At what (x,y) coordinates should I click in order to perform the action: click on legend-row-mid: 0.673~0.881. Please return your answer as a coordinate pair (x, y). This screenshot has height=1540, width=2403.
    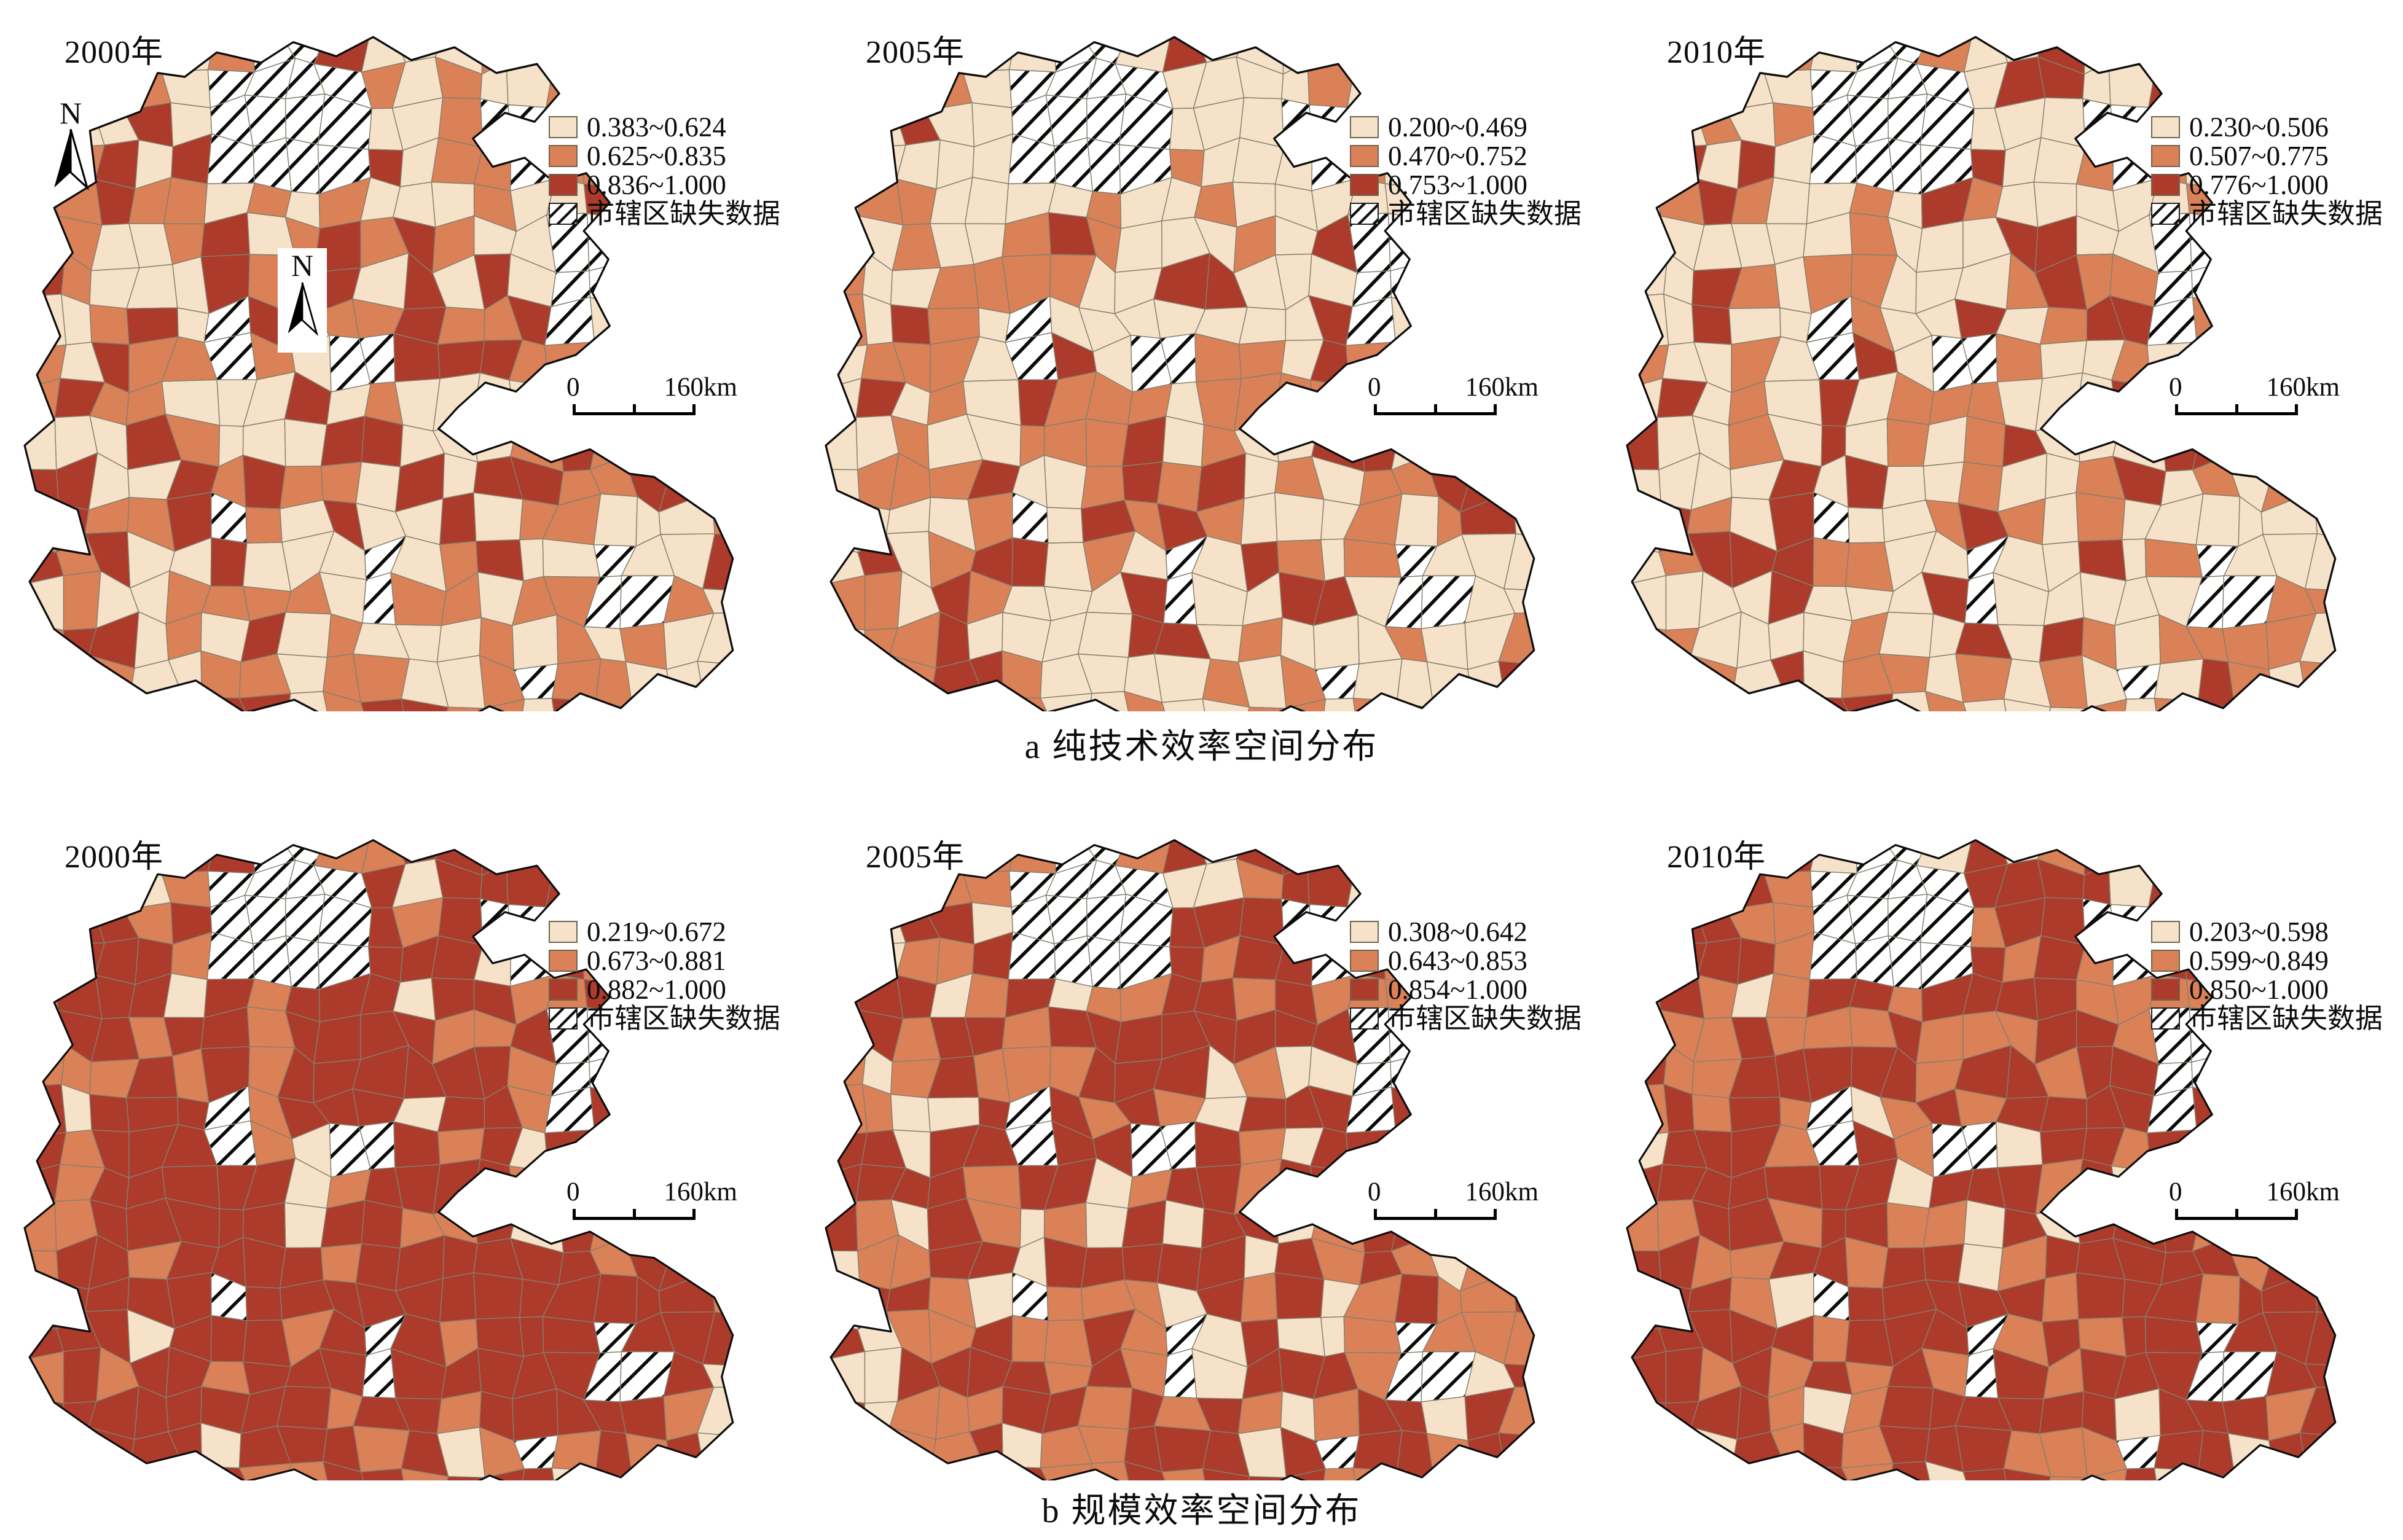
    Looking at the image, I should click on (664, 961).